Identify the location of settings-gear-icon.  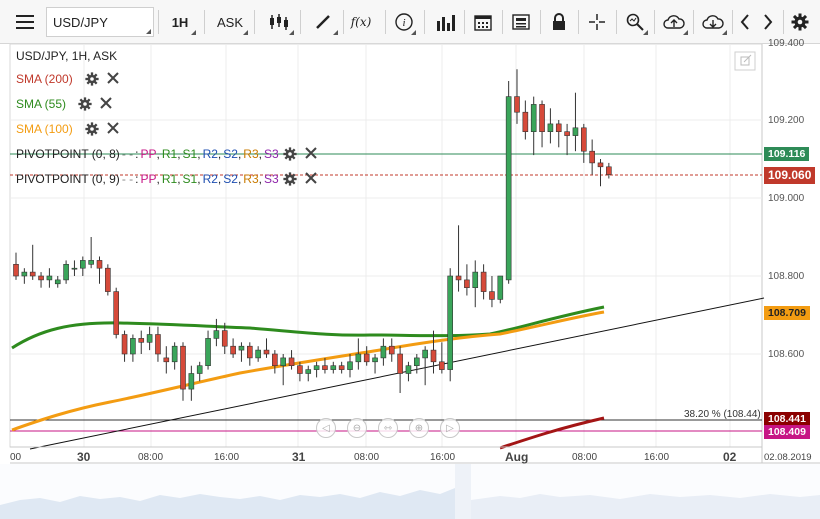
(800, 22).